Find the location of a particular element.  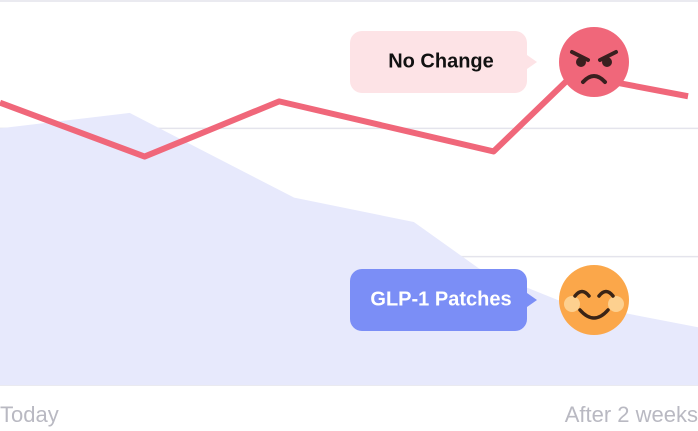

x-tick-label: Today is located at coordinates (29, 414).